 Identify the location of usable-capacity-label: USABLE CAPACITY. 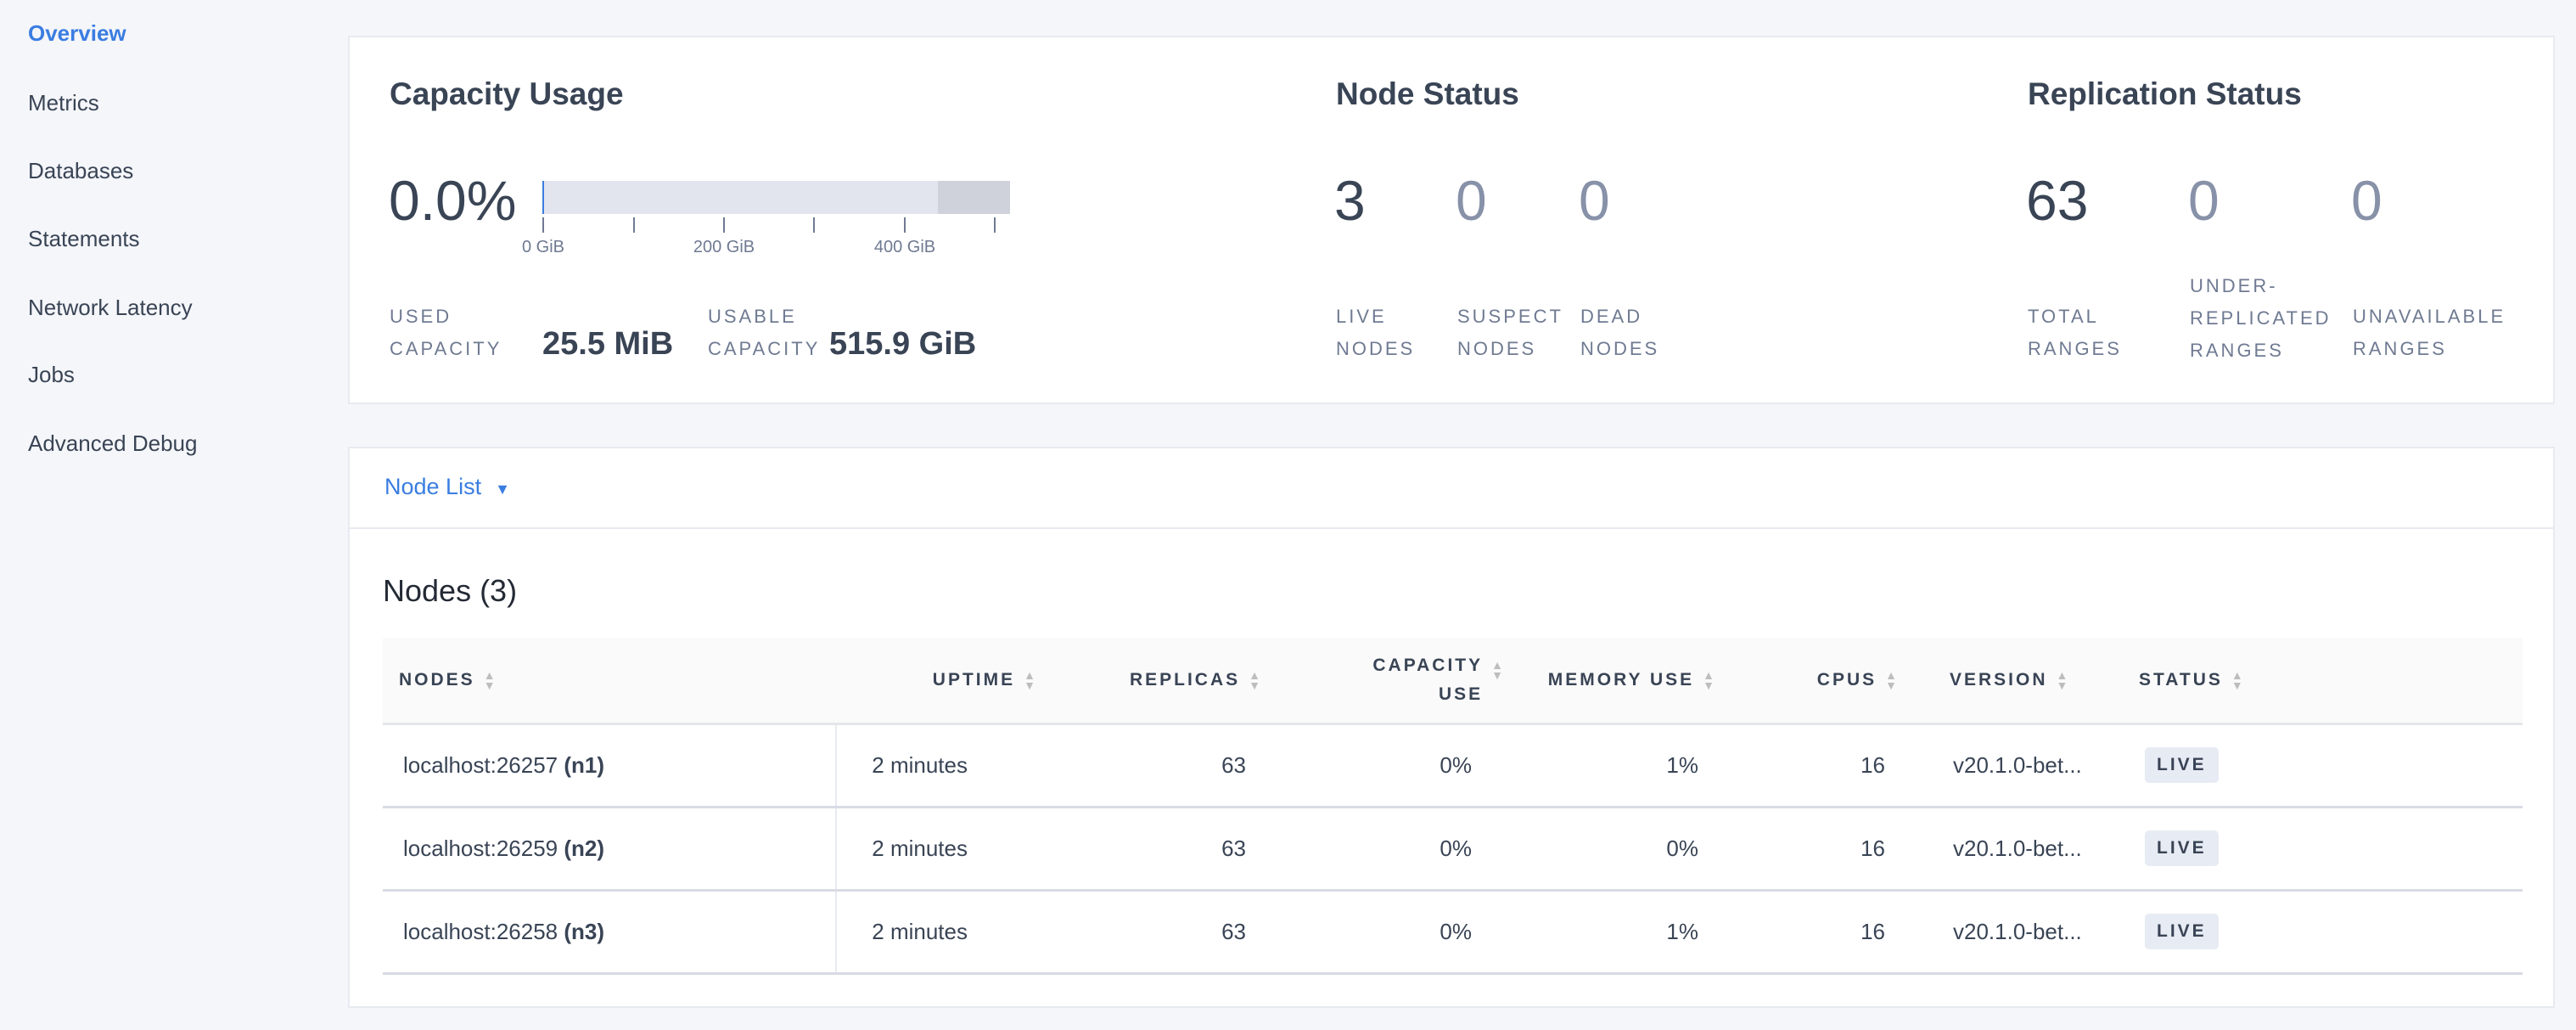
(764, 333).